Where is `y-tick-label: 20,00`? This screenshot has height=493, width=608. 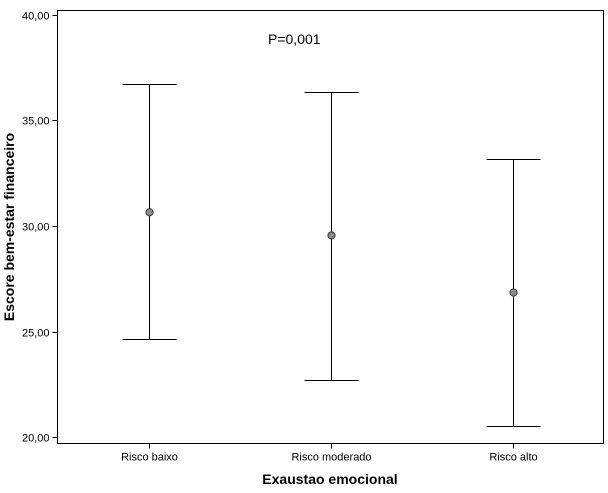
y-tick-label: 20,00 is located at coordinates (36, 439).